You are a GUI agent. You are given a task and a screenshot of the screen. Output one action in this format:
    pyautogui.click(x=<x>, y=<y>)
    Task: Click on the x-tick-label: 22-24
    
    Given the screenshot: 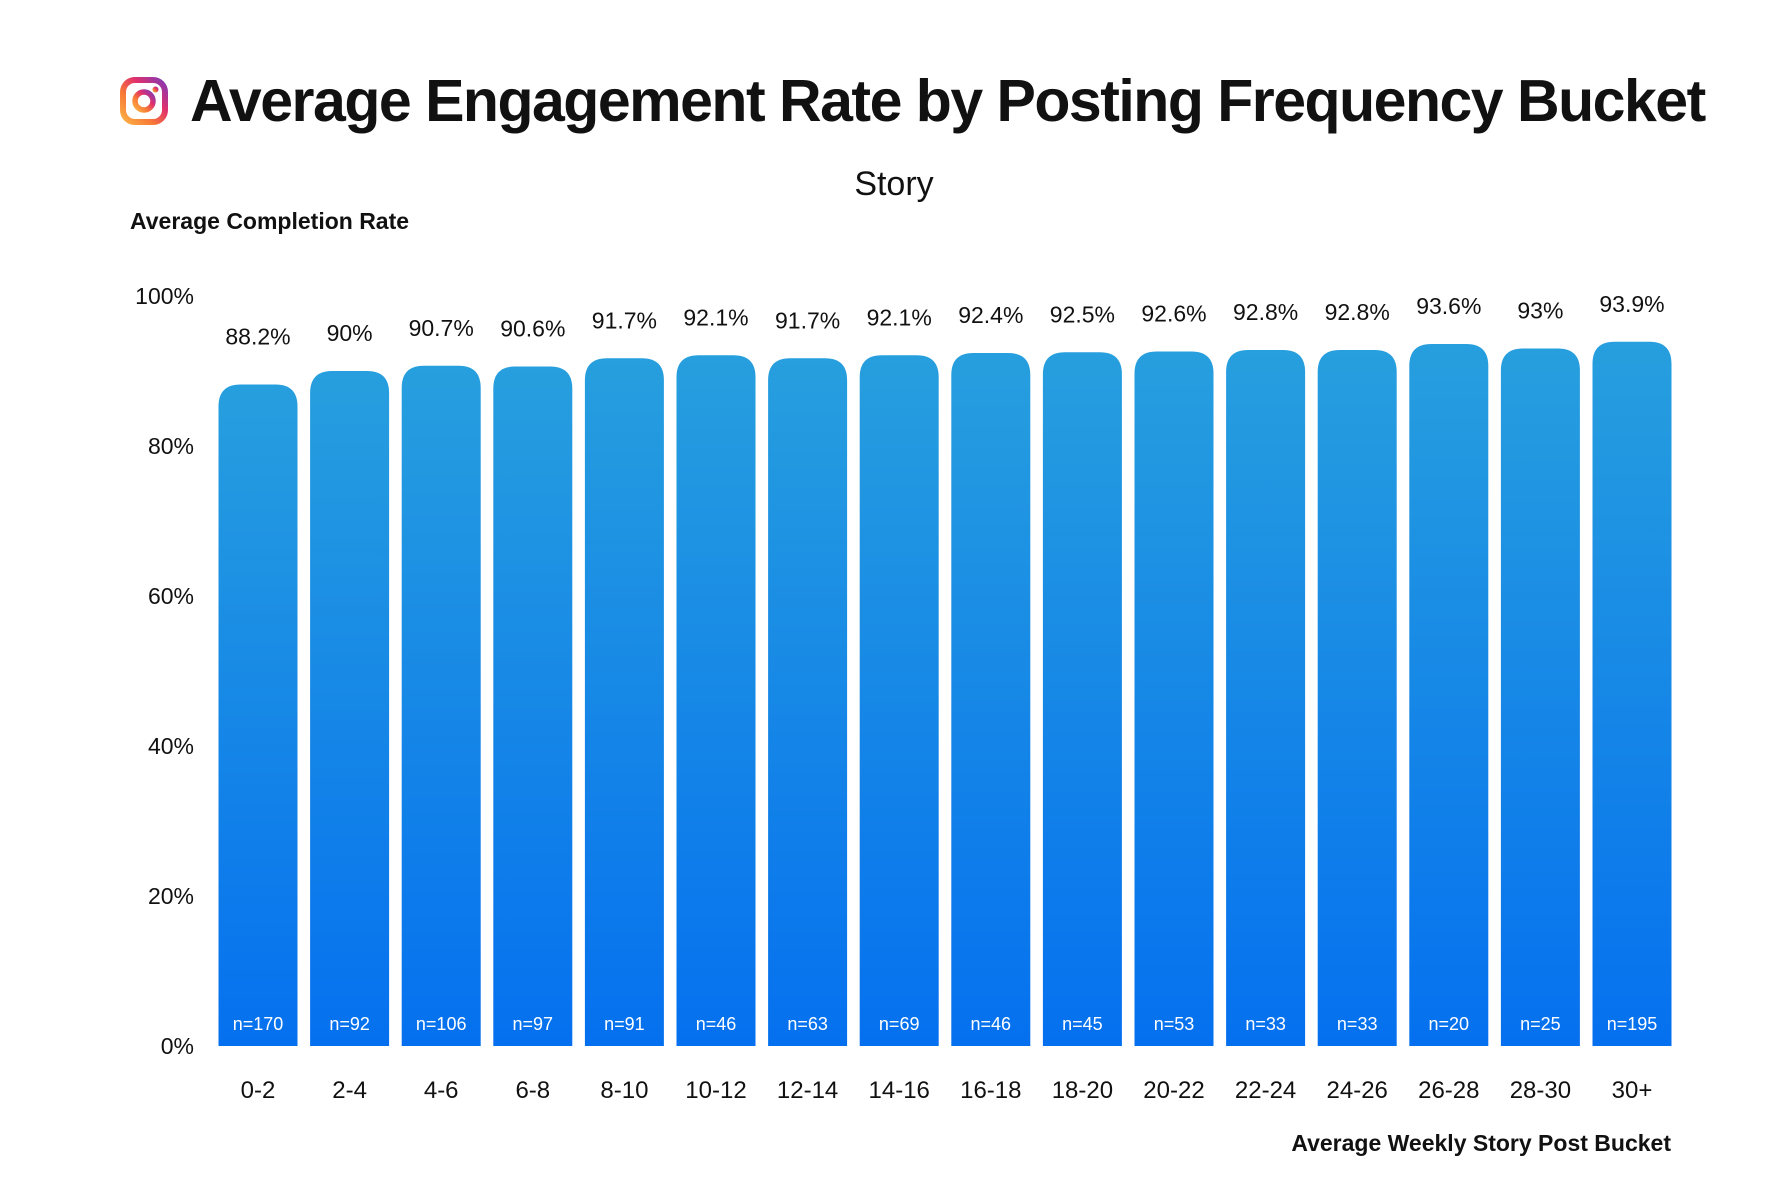 What is the action you would take?
    pyautogui.click(x=1265, y=1090)
    